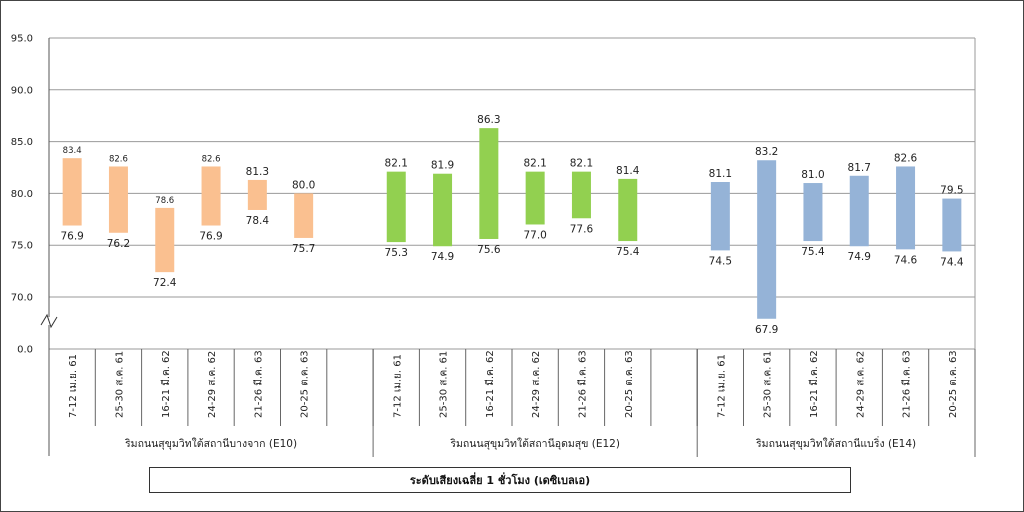 This screenshot has width=1024, height=512. I want to click on bar-max-label: 81.9, so click(442, 166).